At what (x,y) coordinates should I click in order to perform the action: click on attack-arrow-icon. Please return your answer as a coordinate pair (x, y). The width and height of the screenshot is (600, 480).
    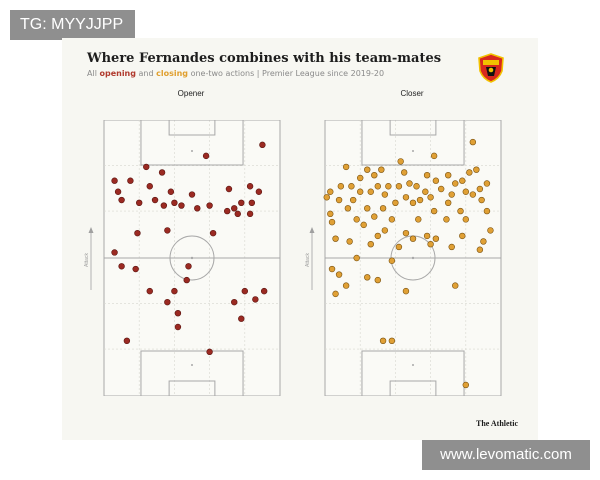
    Looking at the image, I should click on (312, 230).